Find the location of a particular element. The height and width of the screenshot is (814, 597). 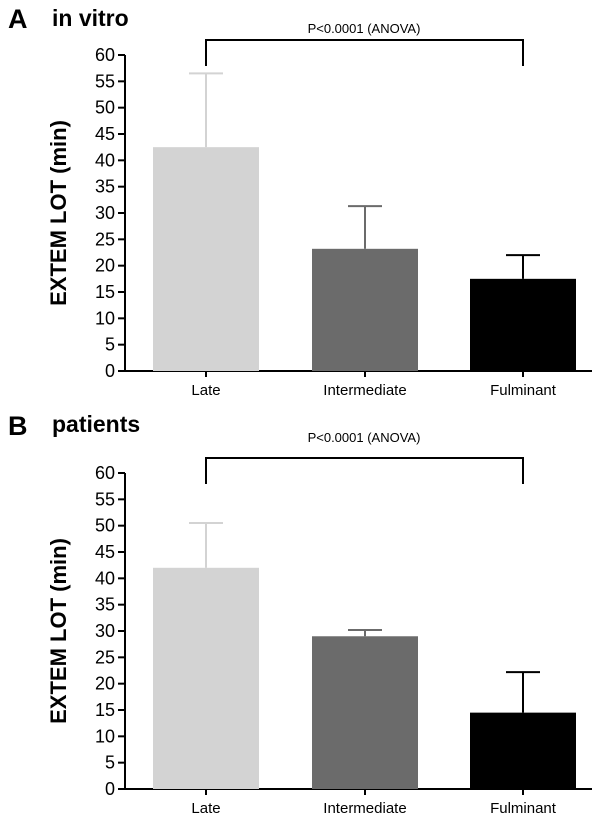

panel-letter: B is located at coordinates (18, 426).